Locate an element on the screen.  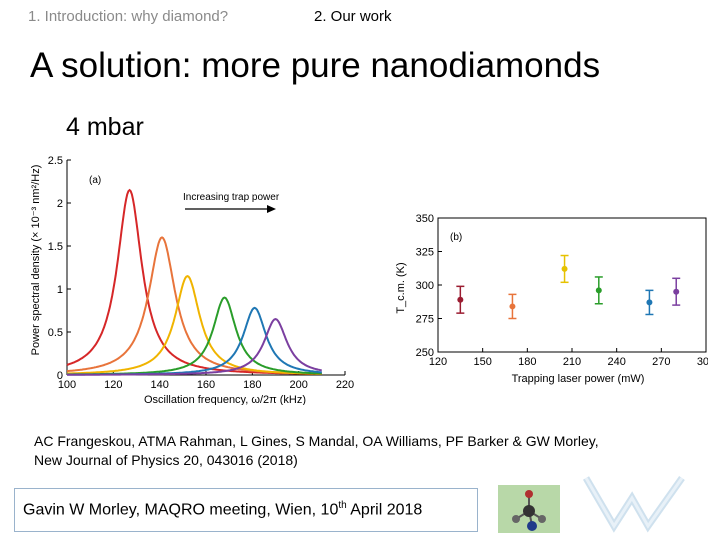
footer-text-sup: th is located at coordinates (342, 505).